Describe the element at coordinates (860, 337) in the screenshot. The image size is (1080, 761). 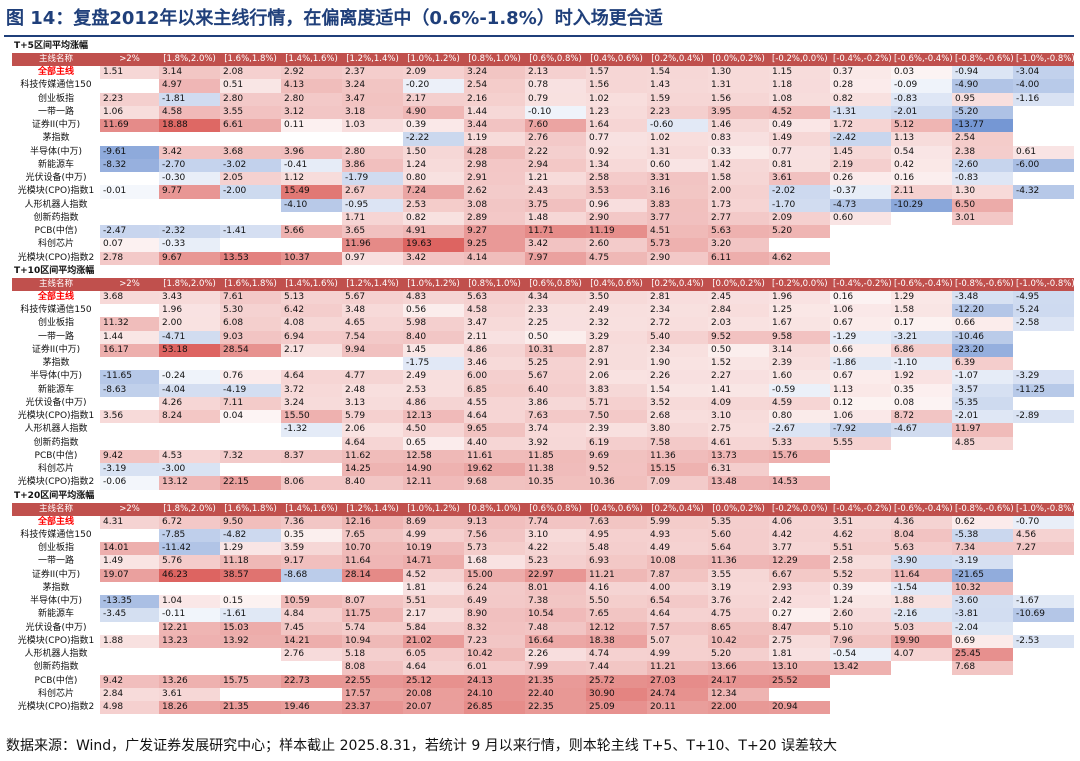
I see `value-cell: -1.29` at that location.